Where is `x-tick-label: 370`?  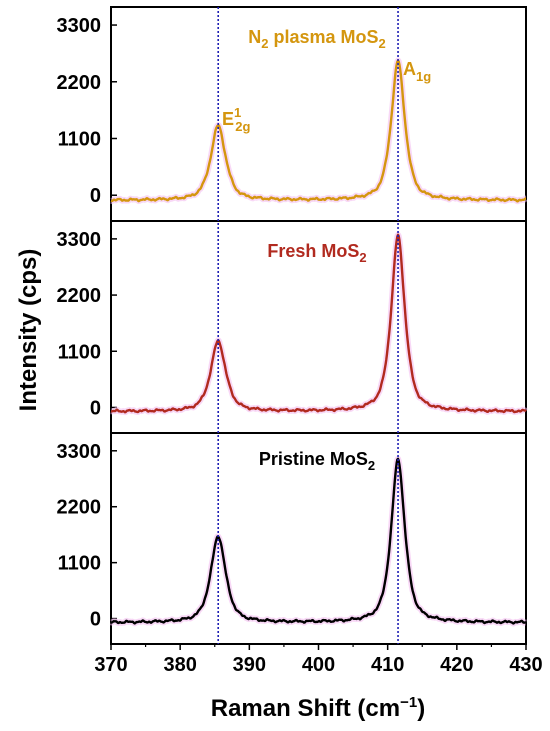 x-tick-label: 370 is located at coordinates (110, 665).